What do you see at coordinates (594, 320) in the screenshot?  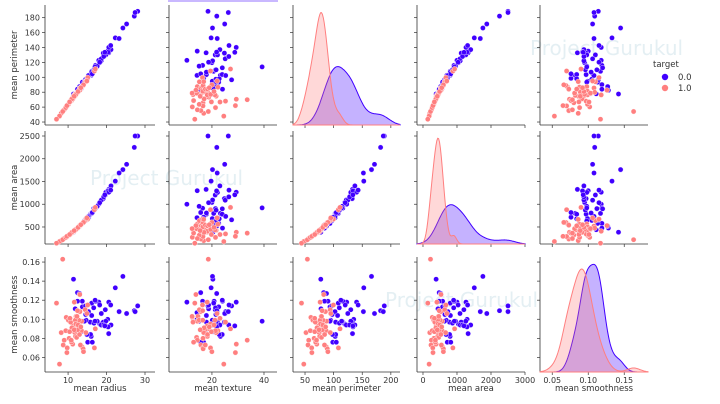 I see `kde-curve-1.0` at bounding box center [594, 320].